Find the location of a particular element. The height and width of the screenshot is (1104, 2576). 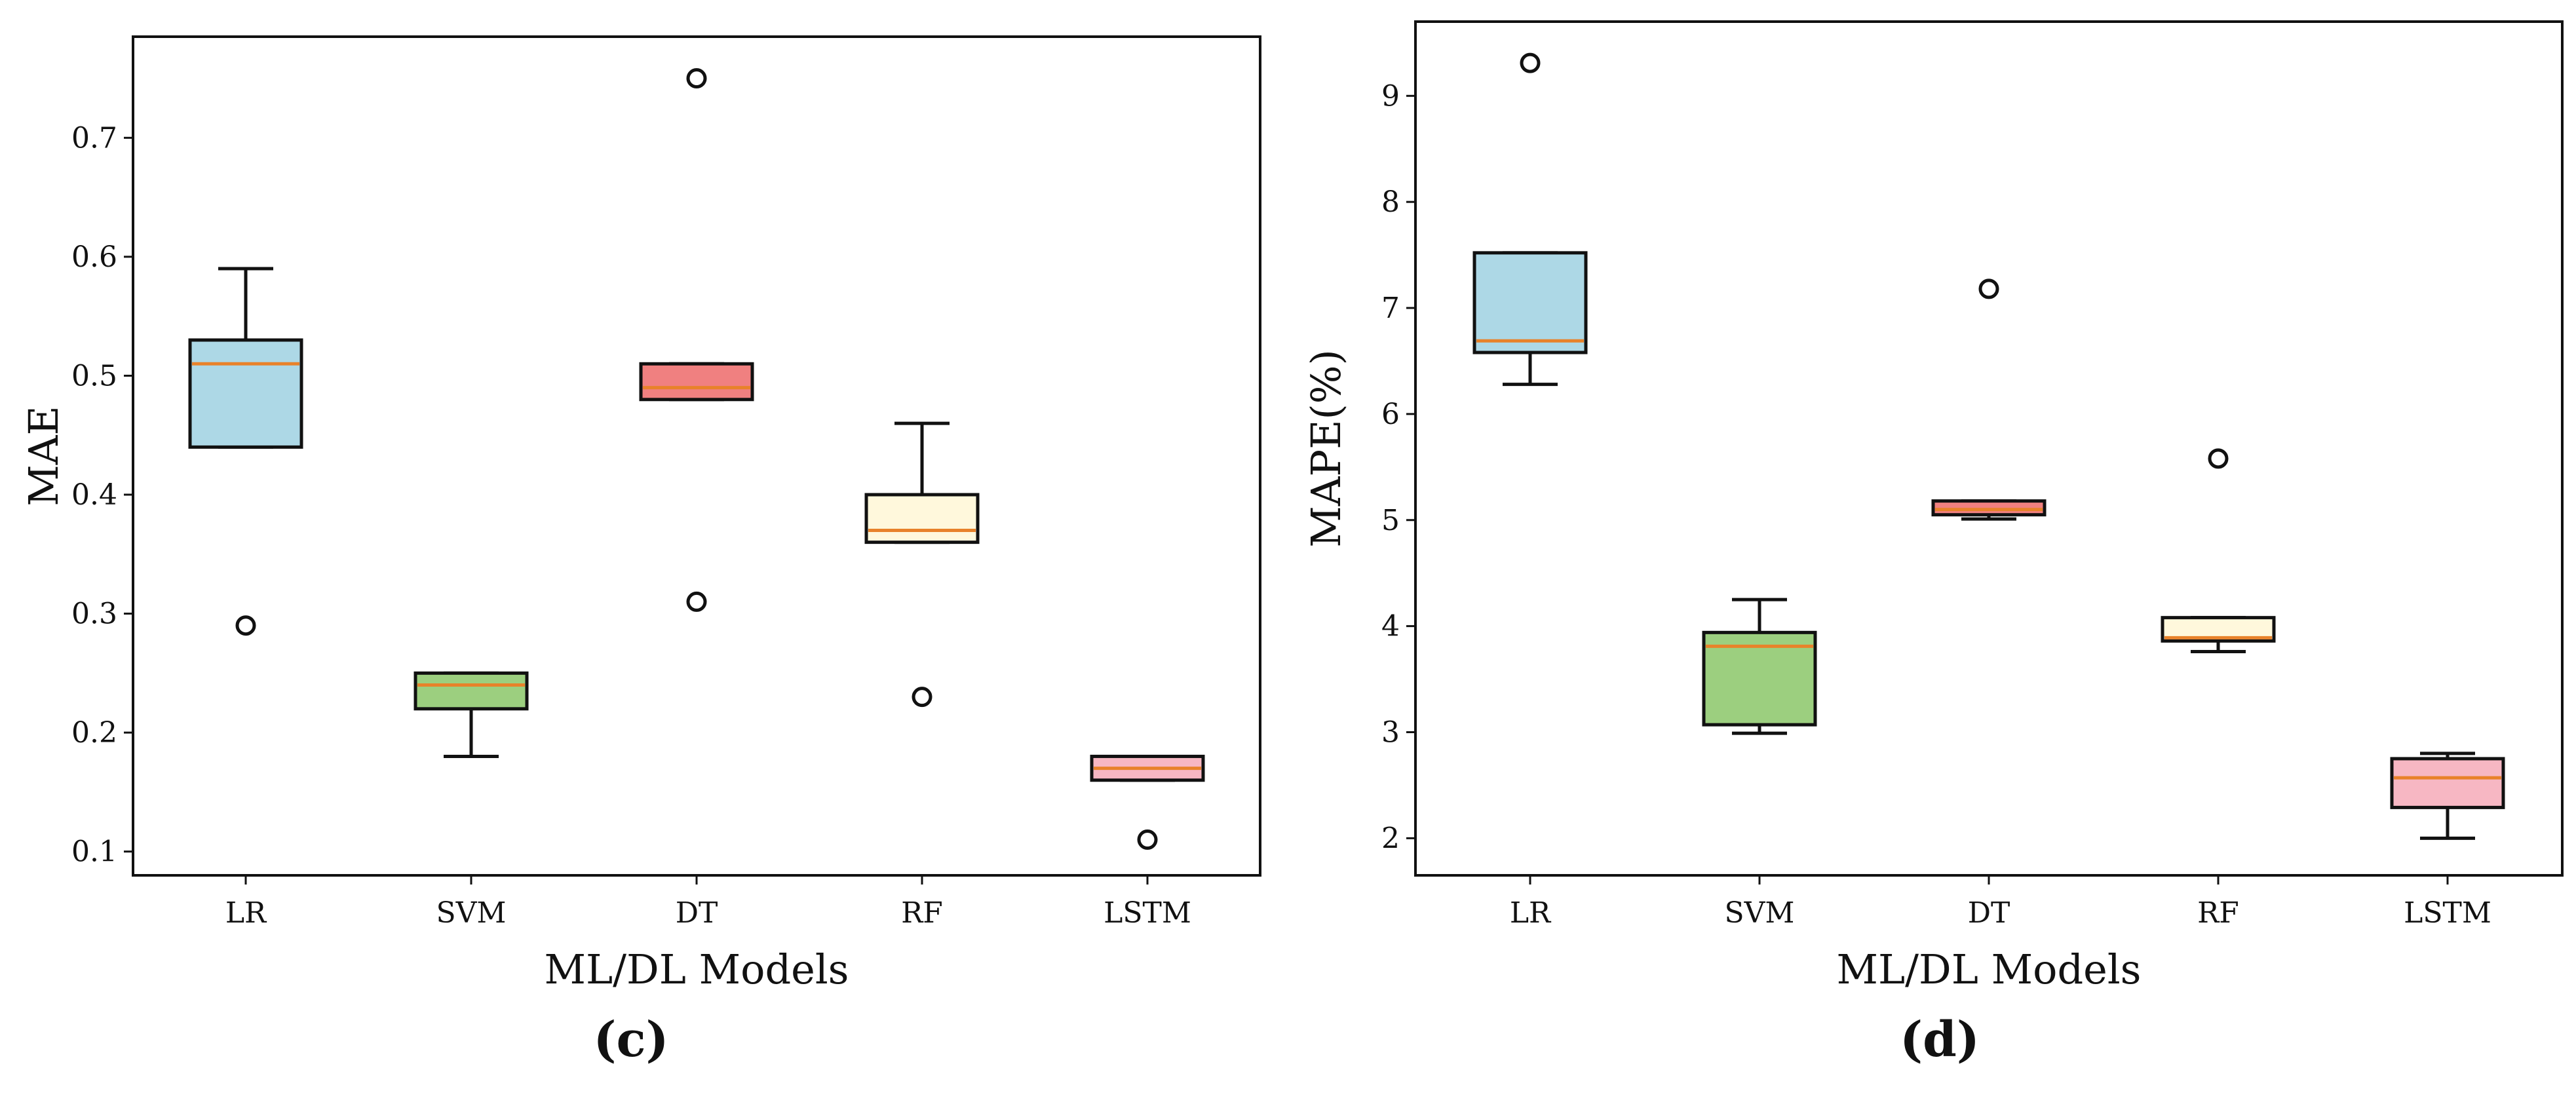

y-tick-label: 9 is located at coordinates (1390, 96).